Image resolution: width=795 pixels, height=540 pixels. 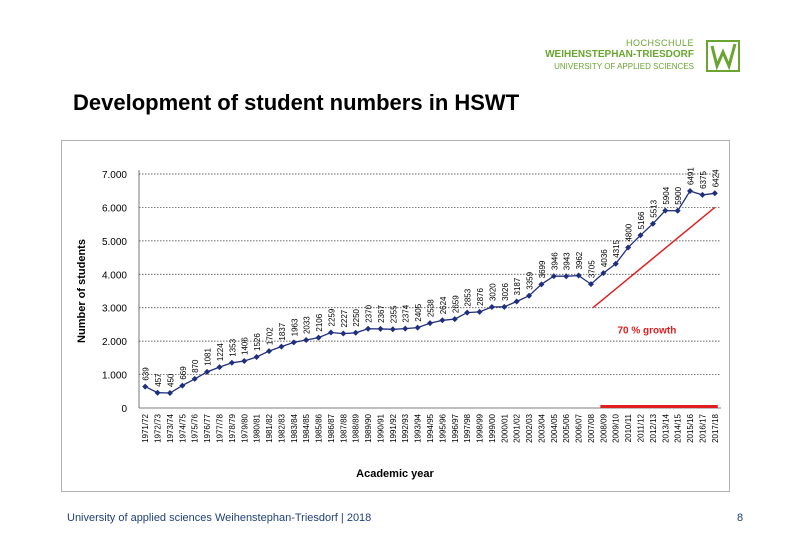 I want to click on data-label: 3020, so click(x=492, y=292).